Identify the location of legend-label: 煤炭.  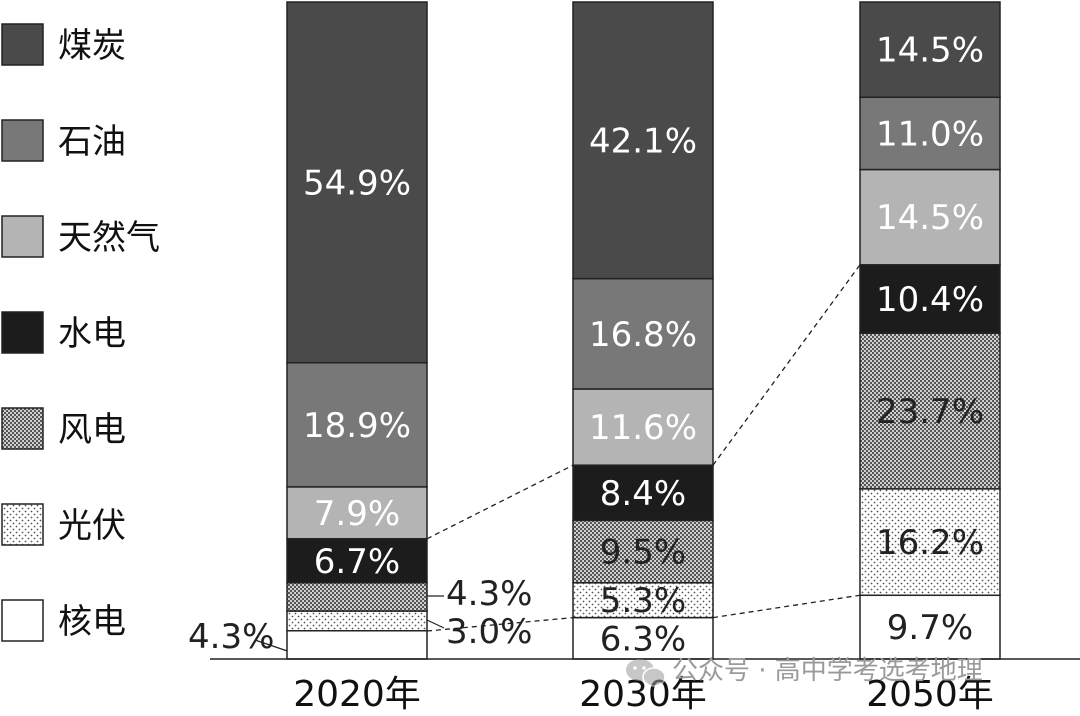
(92, 46).